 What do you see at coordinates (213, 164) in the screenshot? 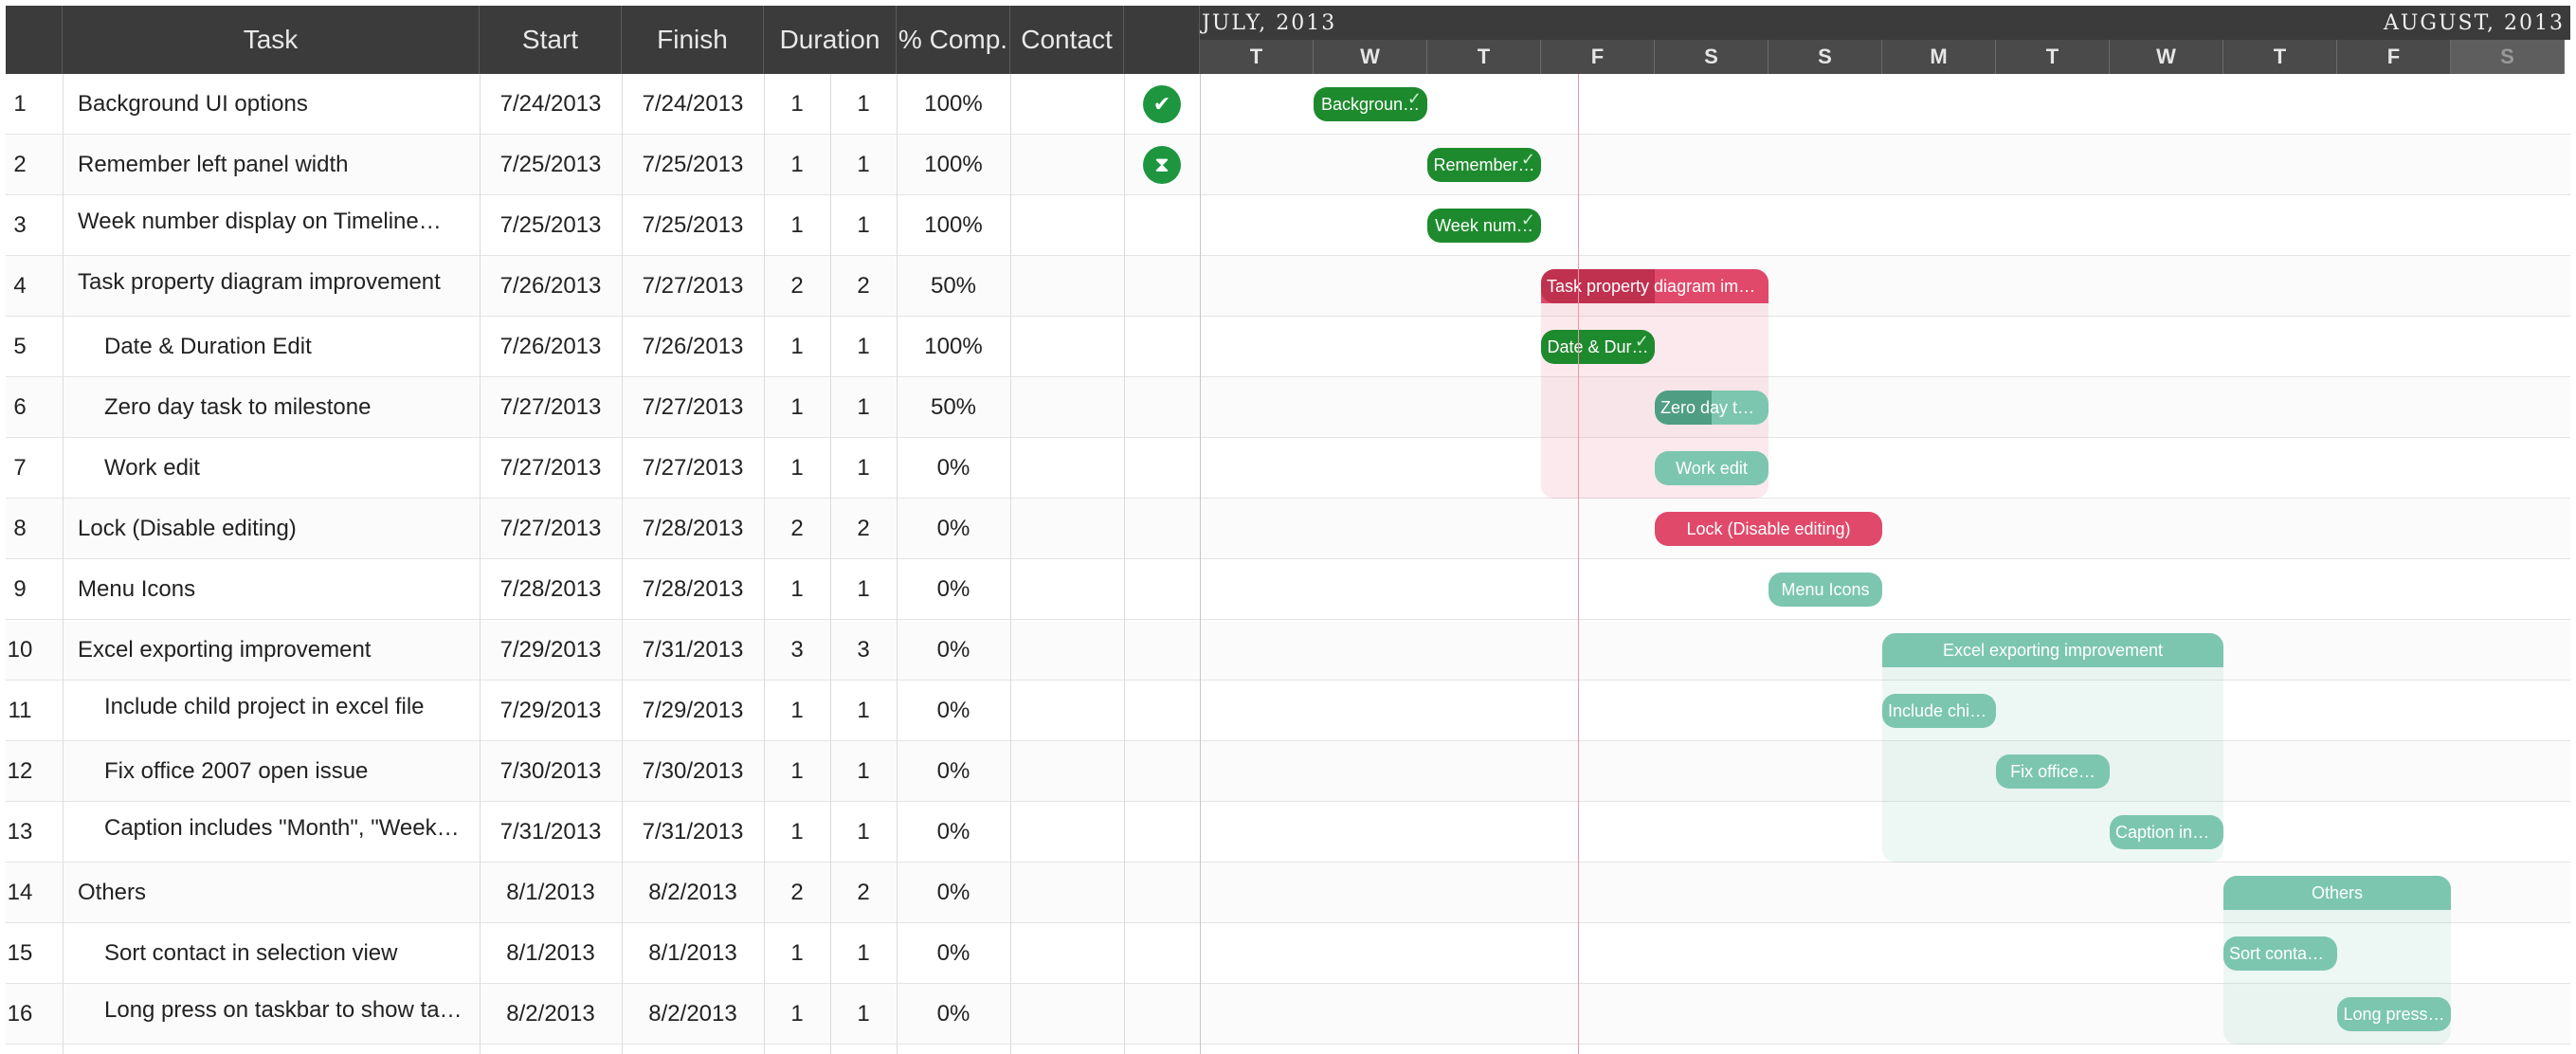
I see `task-name: Remember left panel width` at bounding box center [213, 164].